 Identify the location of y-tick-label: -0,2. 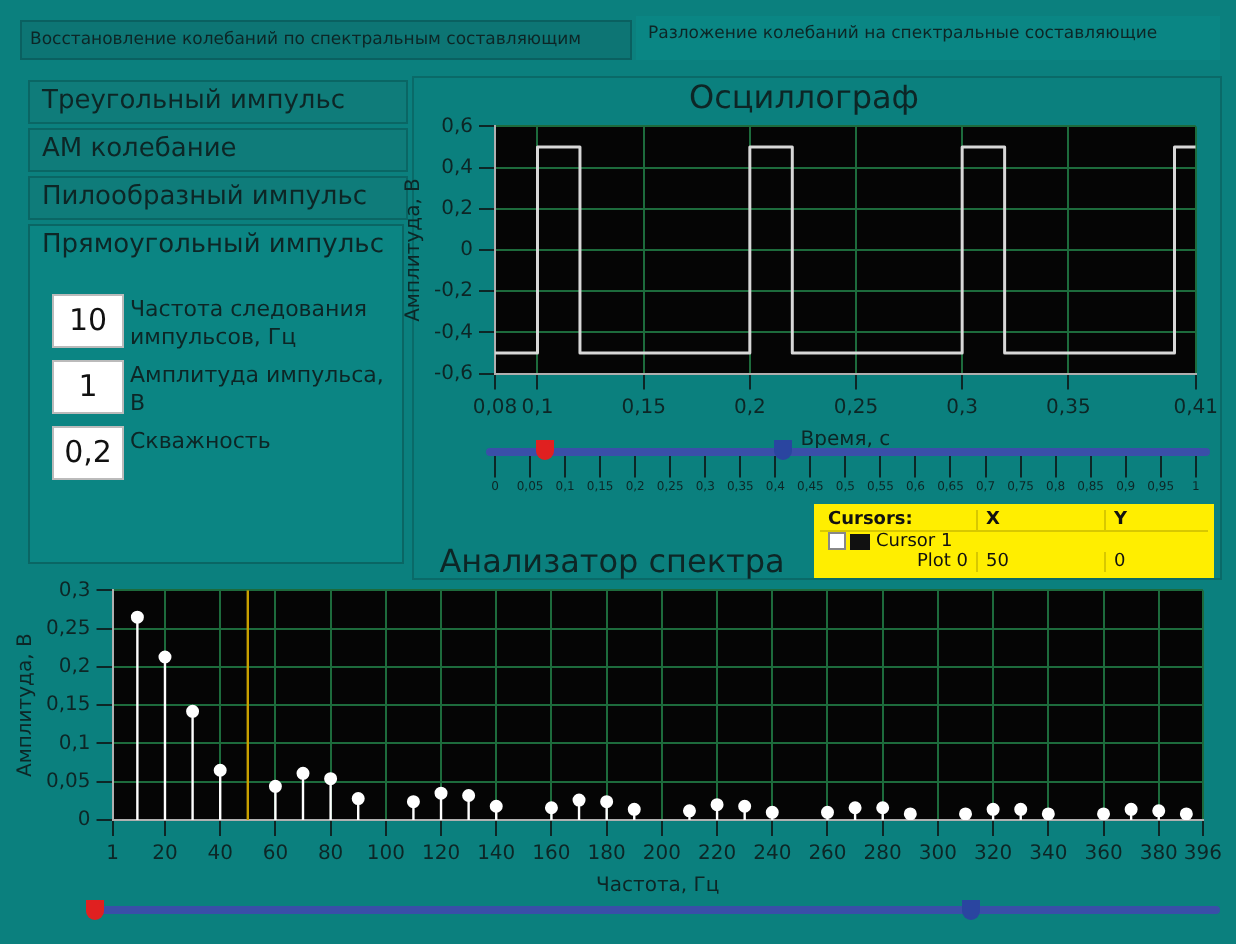
(453, 291).